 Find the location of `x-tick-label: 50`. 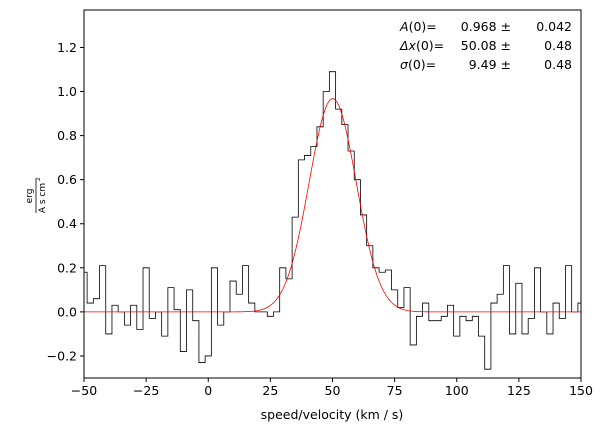

x-tick-label: 50 is located at coordinates (333, 390).